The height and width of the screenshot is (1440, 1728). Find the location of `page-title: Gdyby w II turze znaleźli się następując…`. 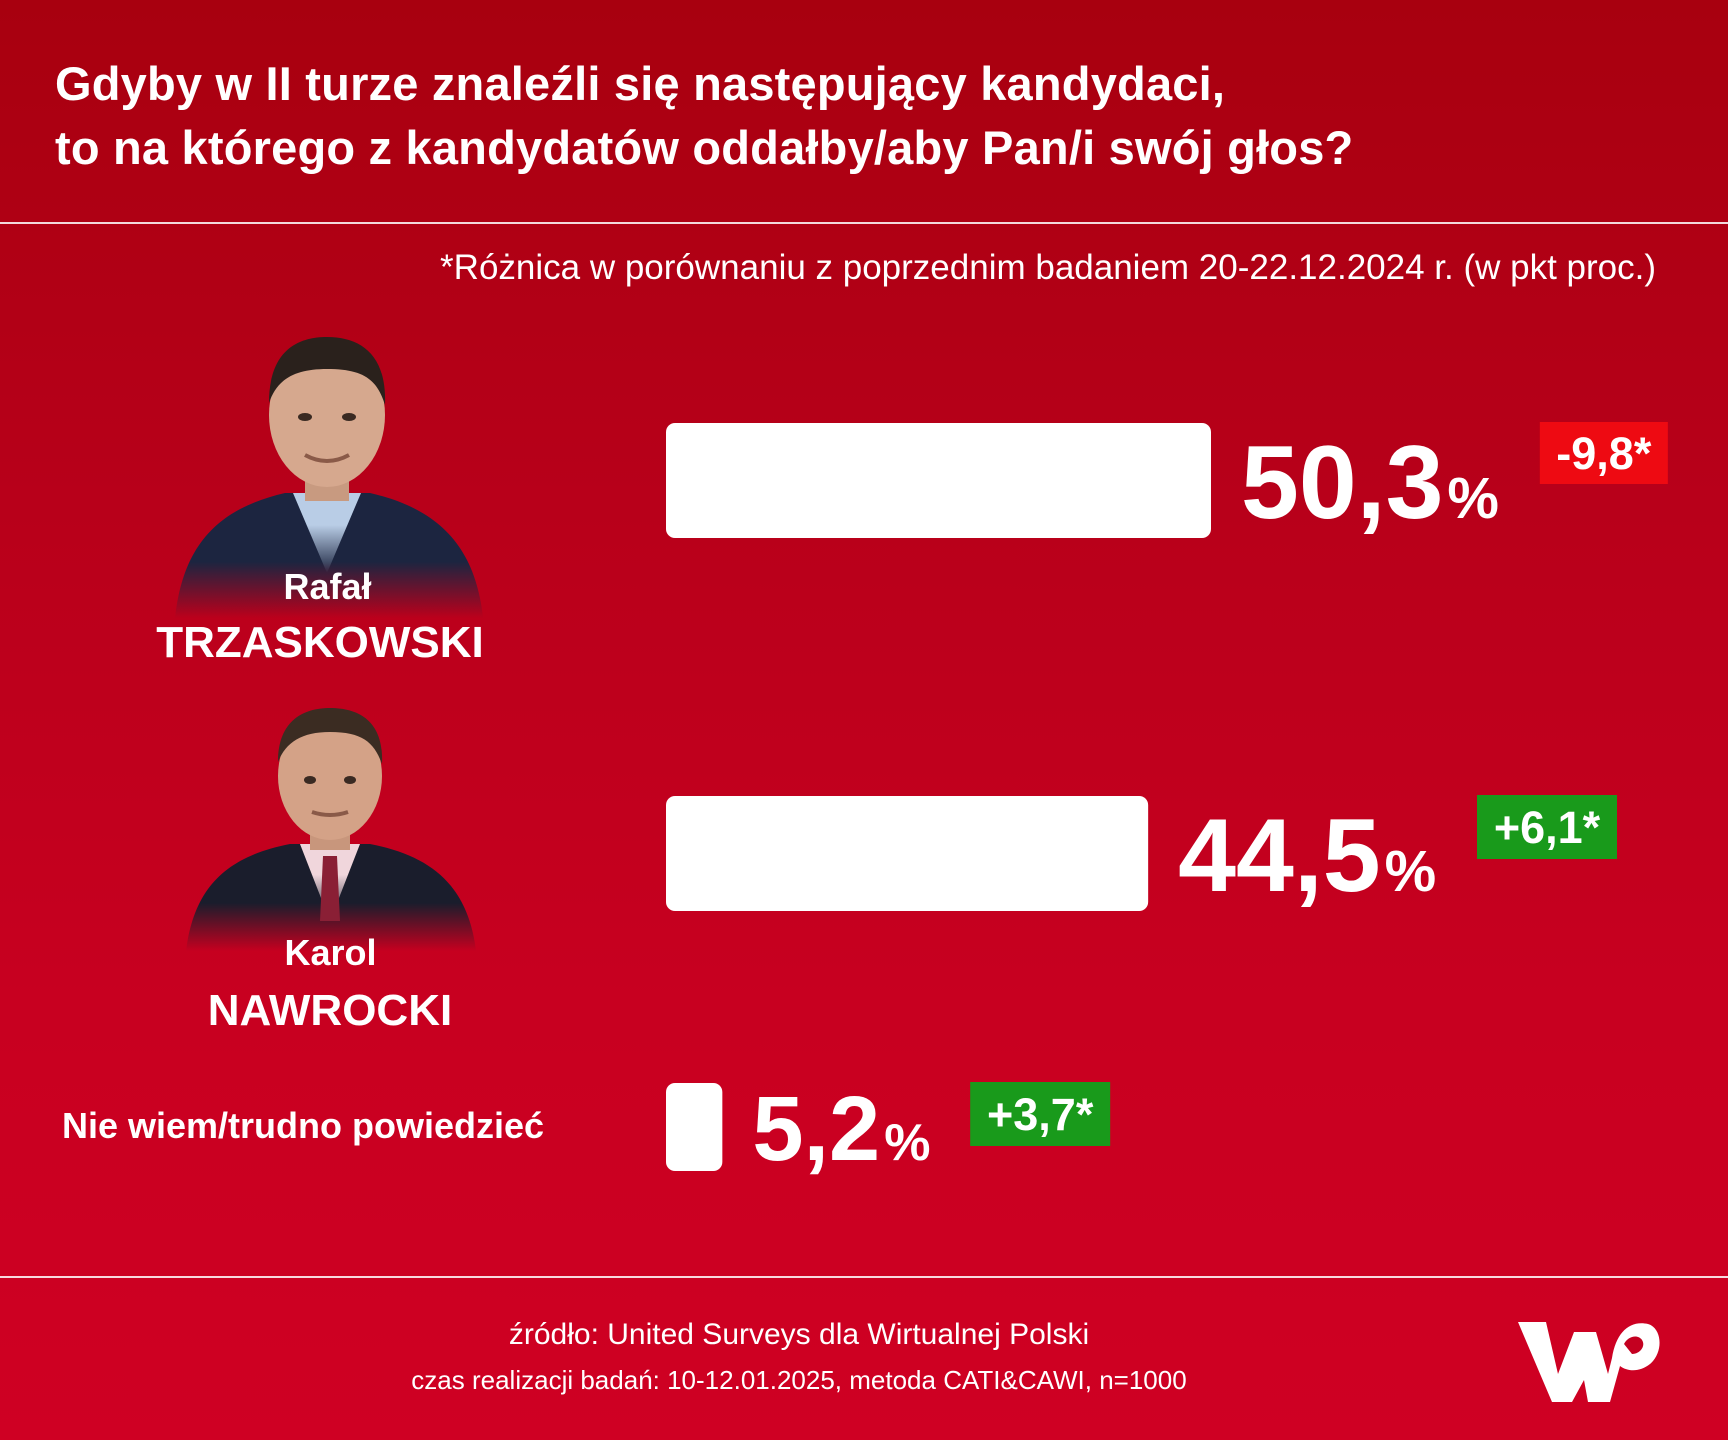

page-title: Gdyby w II turze znaleźli się następując… is located at coordinates (855, 116).